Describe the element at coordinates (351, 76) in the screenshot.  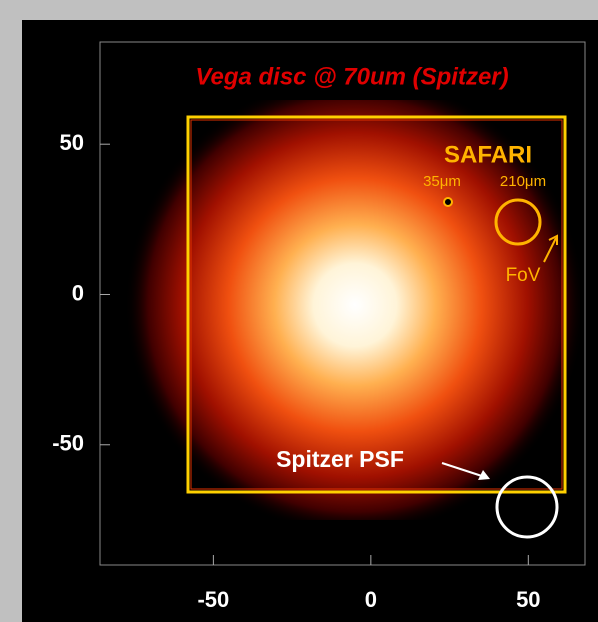
I see `chart-title: Vega disc @ 70um (Spitzer)` at that location.